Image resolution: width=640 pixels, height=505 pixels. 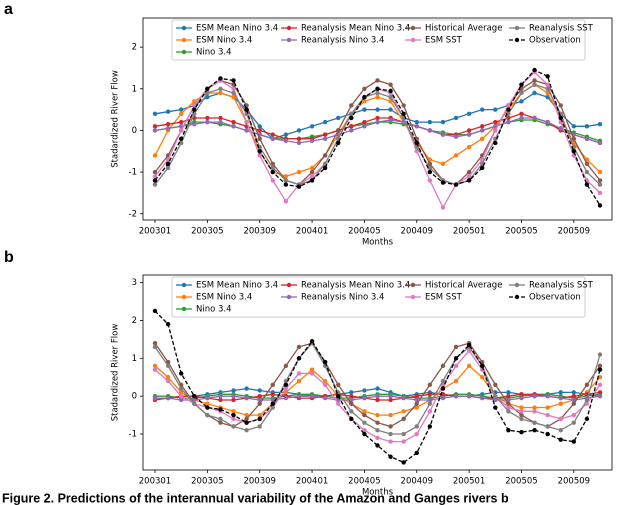 What do you see at coordinates (259, 232) in the screenshot?
I see `x-tick-label: 200309` at bounding box center [259, 232].